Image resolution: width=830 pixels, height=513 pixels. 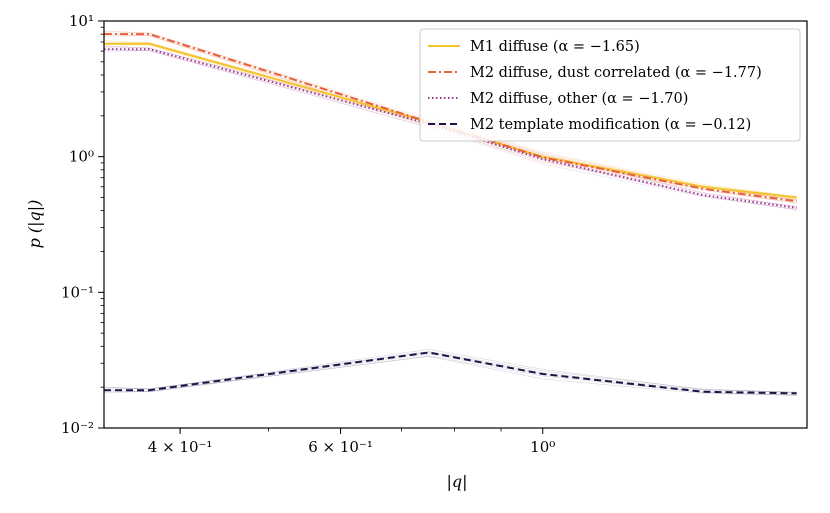 I want to click on y-tick-label: 10⁻², so click(x=77, y=428).